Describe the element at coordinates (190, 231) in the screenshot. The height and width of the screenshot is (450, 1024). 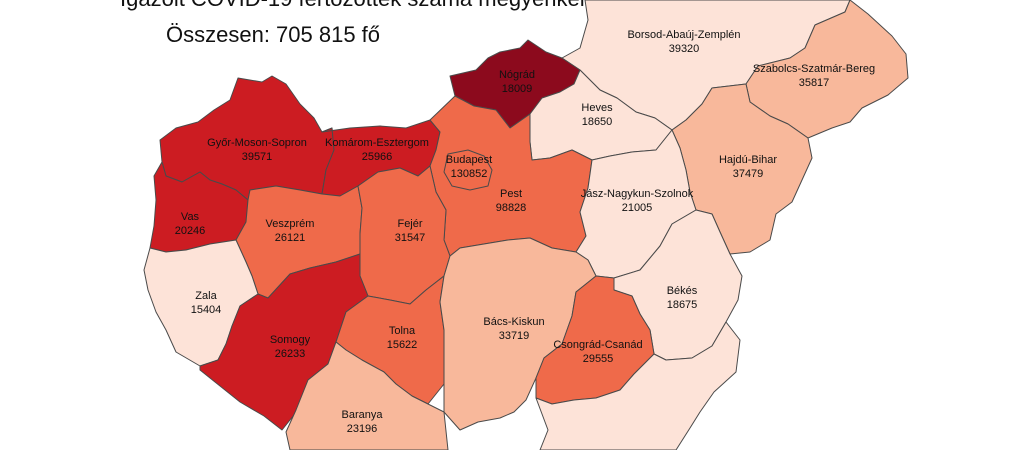
I see `county-value: 20246` at that location.